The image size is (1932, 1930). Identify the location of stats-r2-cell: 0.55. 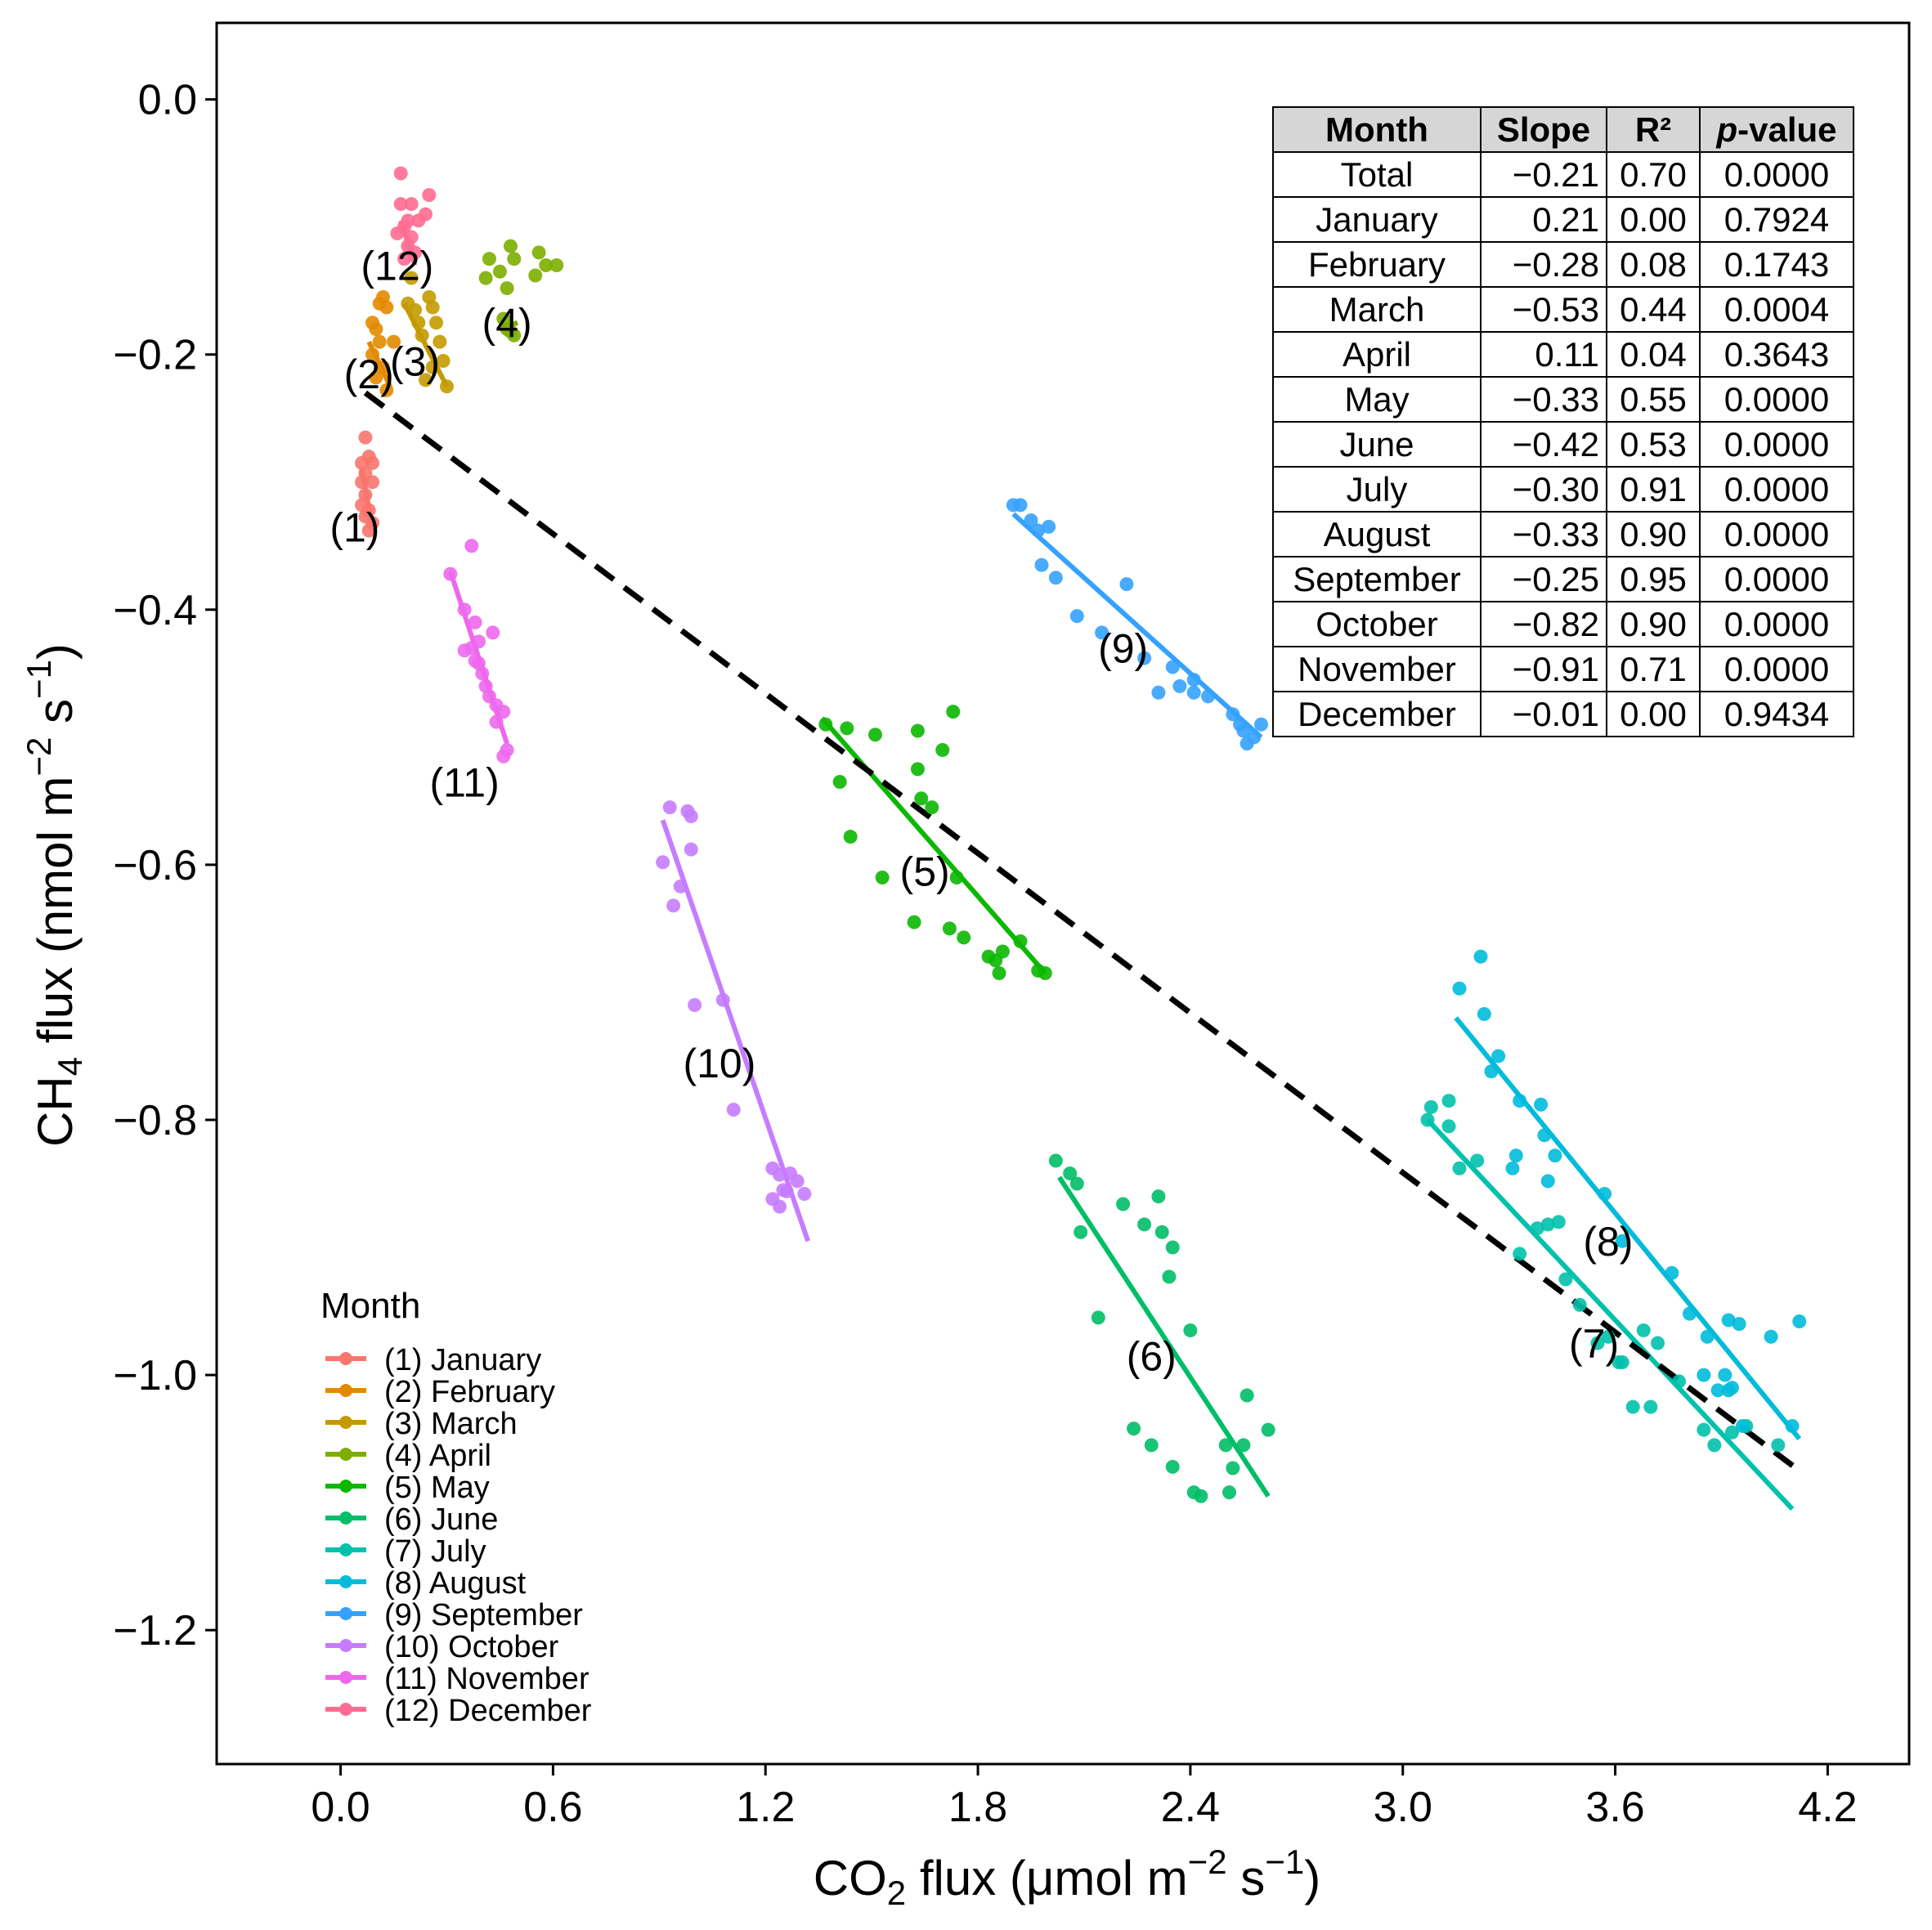
(1653, 399).